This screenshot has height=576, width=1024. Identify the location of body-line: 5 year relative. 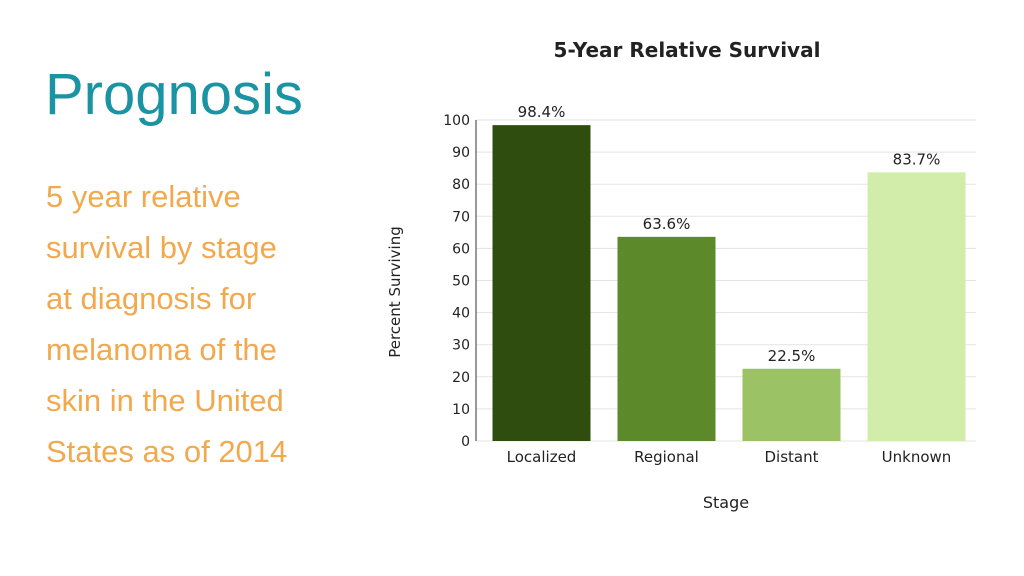
(143, 196).